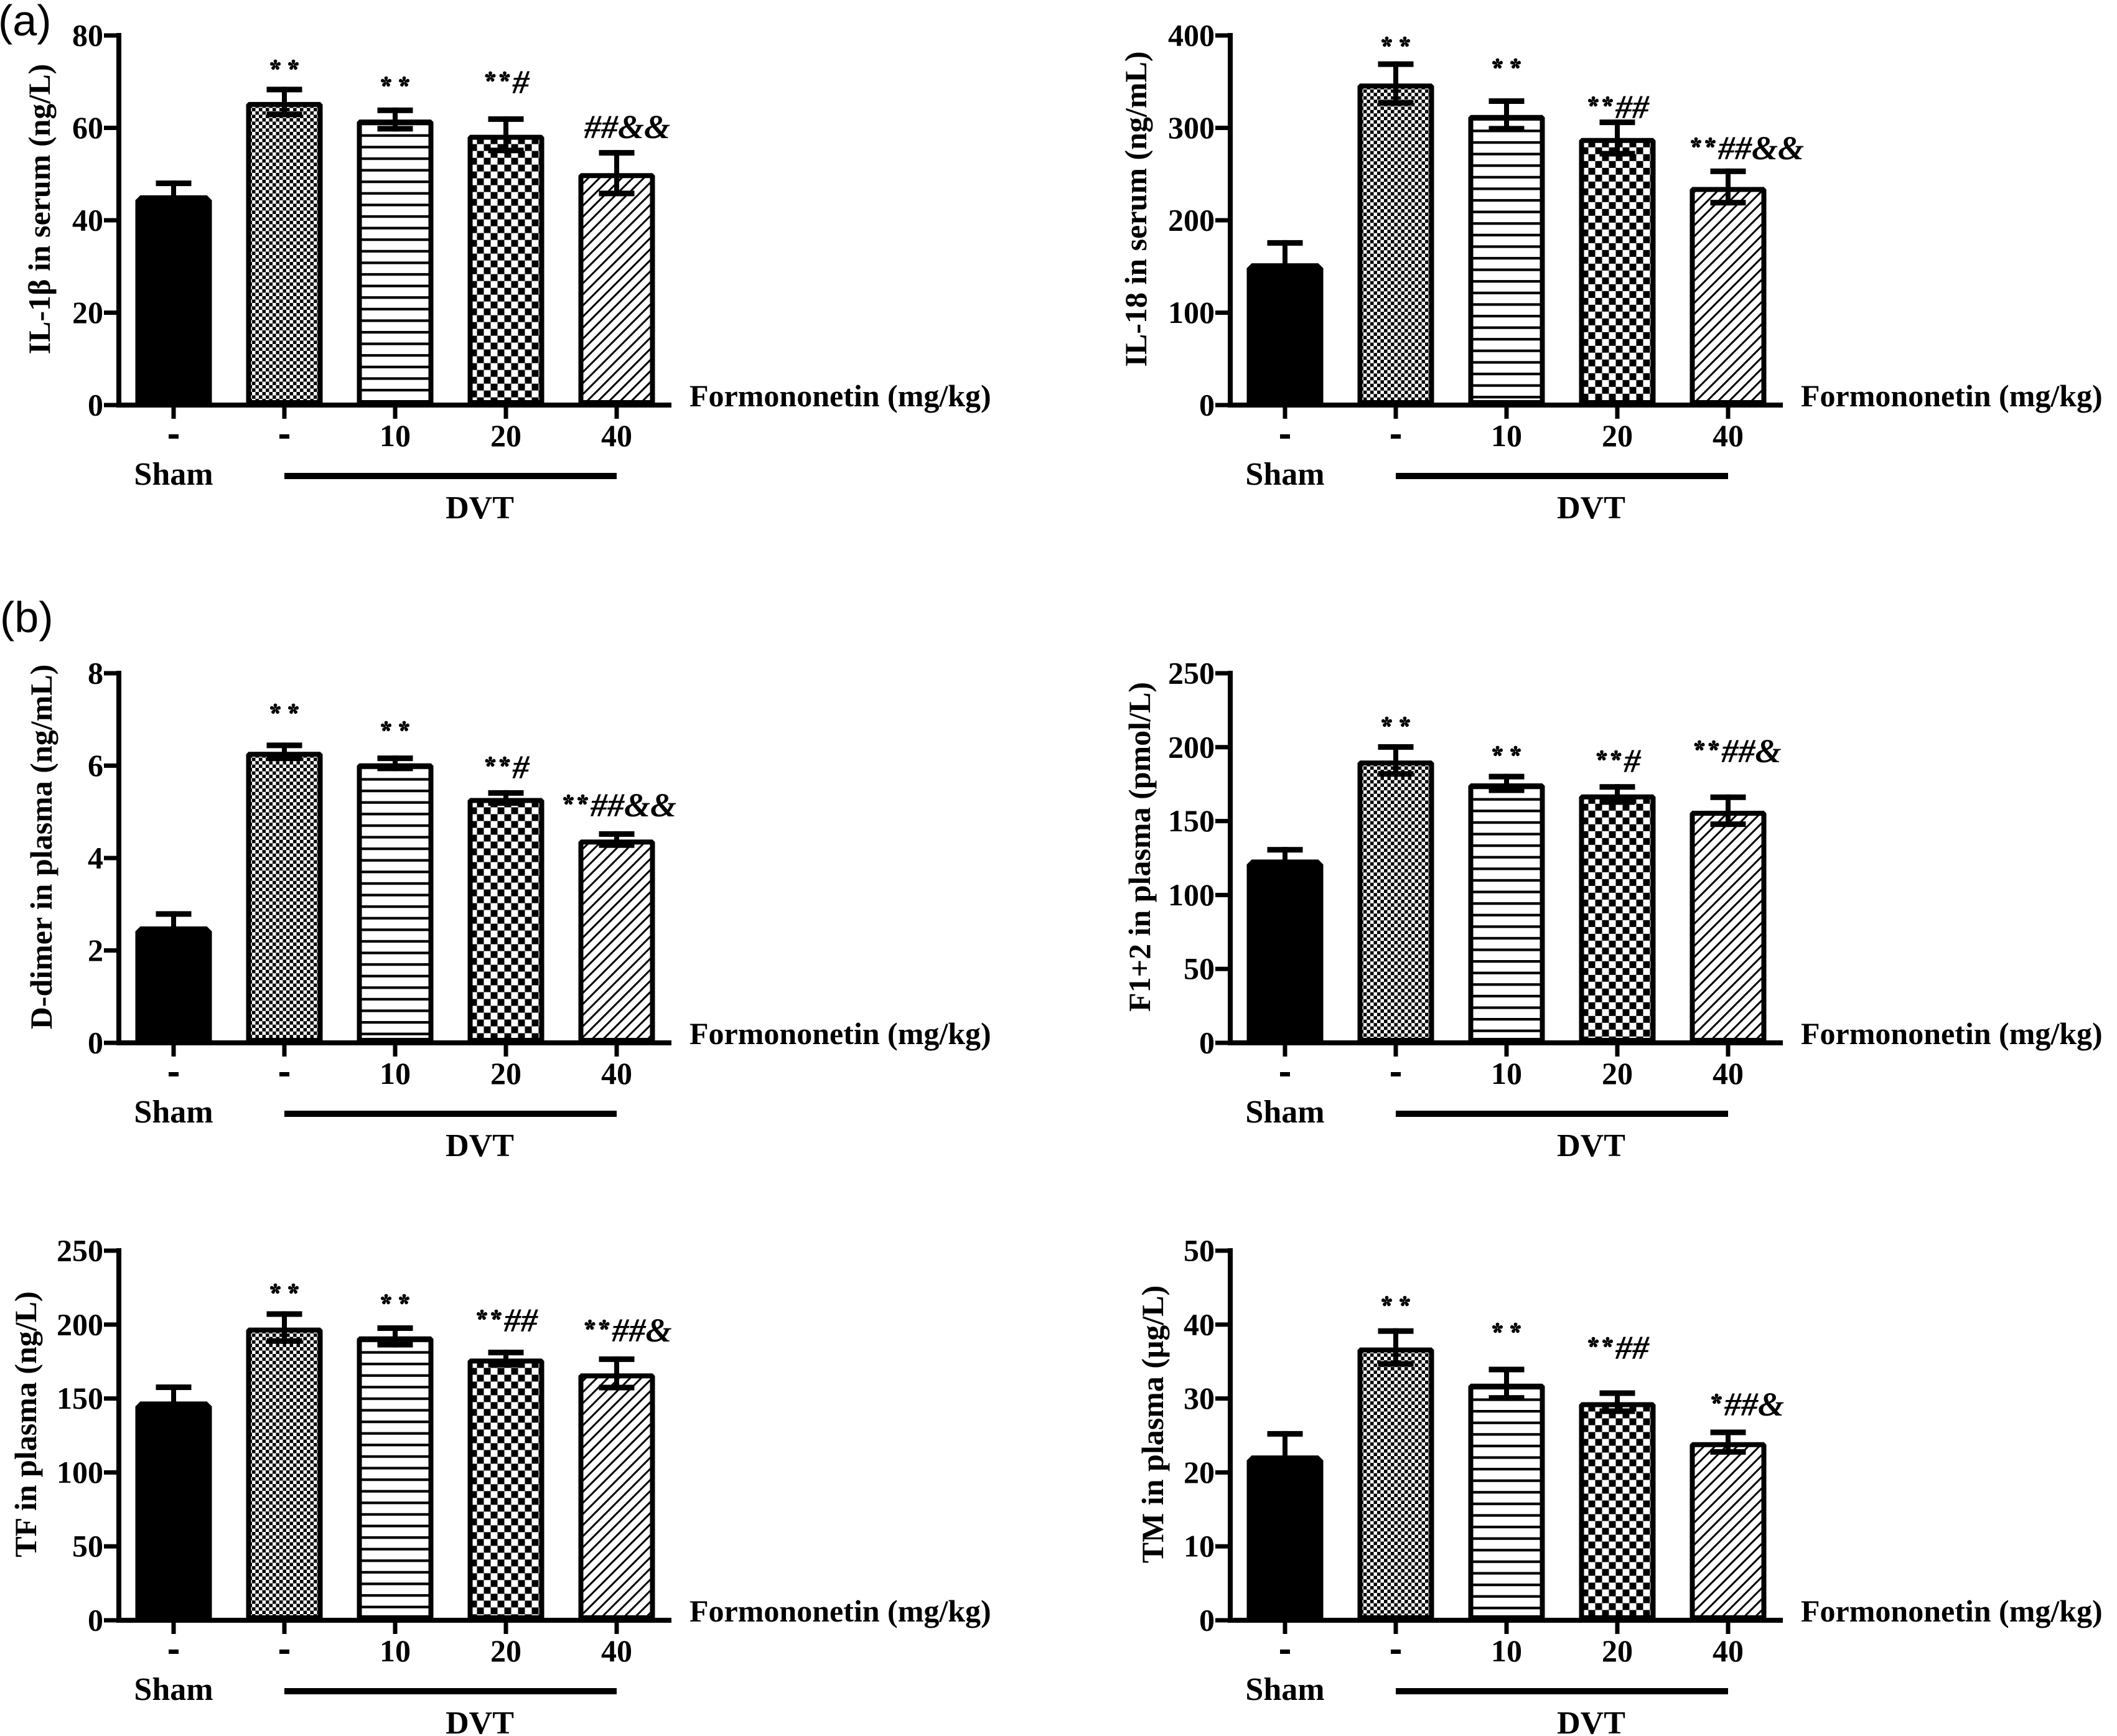 This screenshot has height=1736, width=2117. Describe the element at coordinates (26, 22) in the screenshot. I see `svg-text: (a)` at that location.